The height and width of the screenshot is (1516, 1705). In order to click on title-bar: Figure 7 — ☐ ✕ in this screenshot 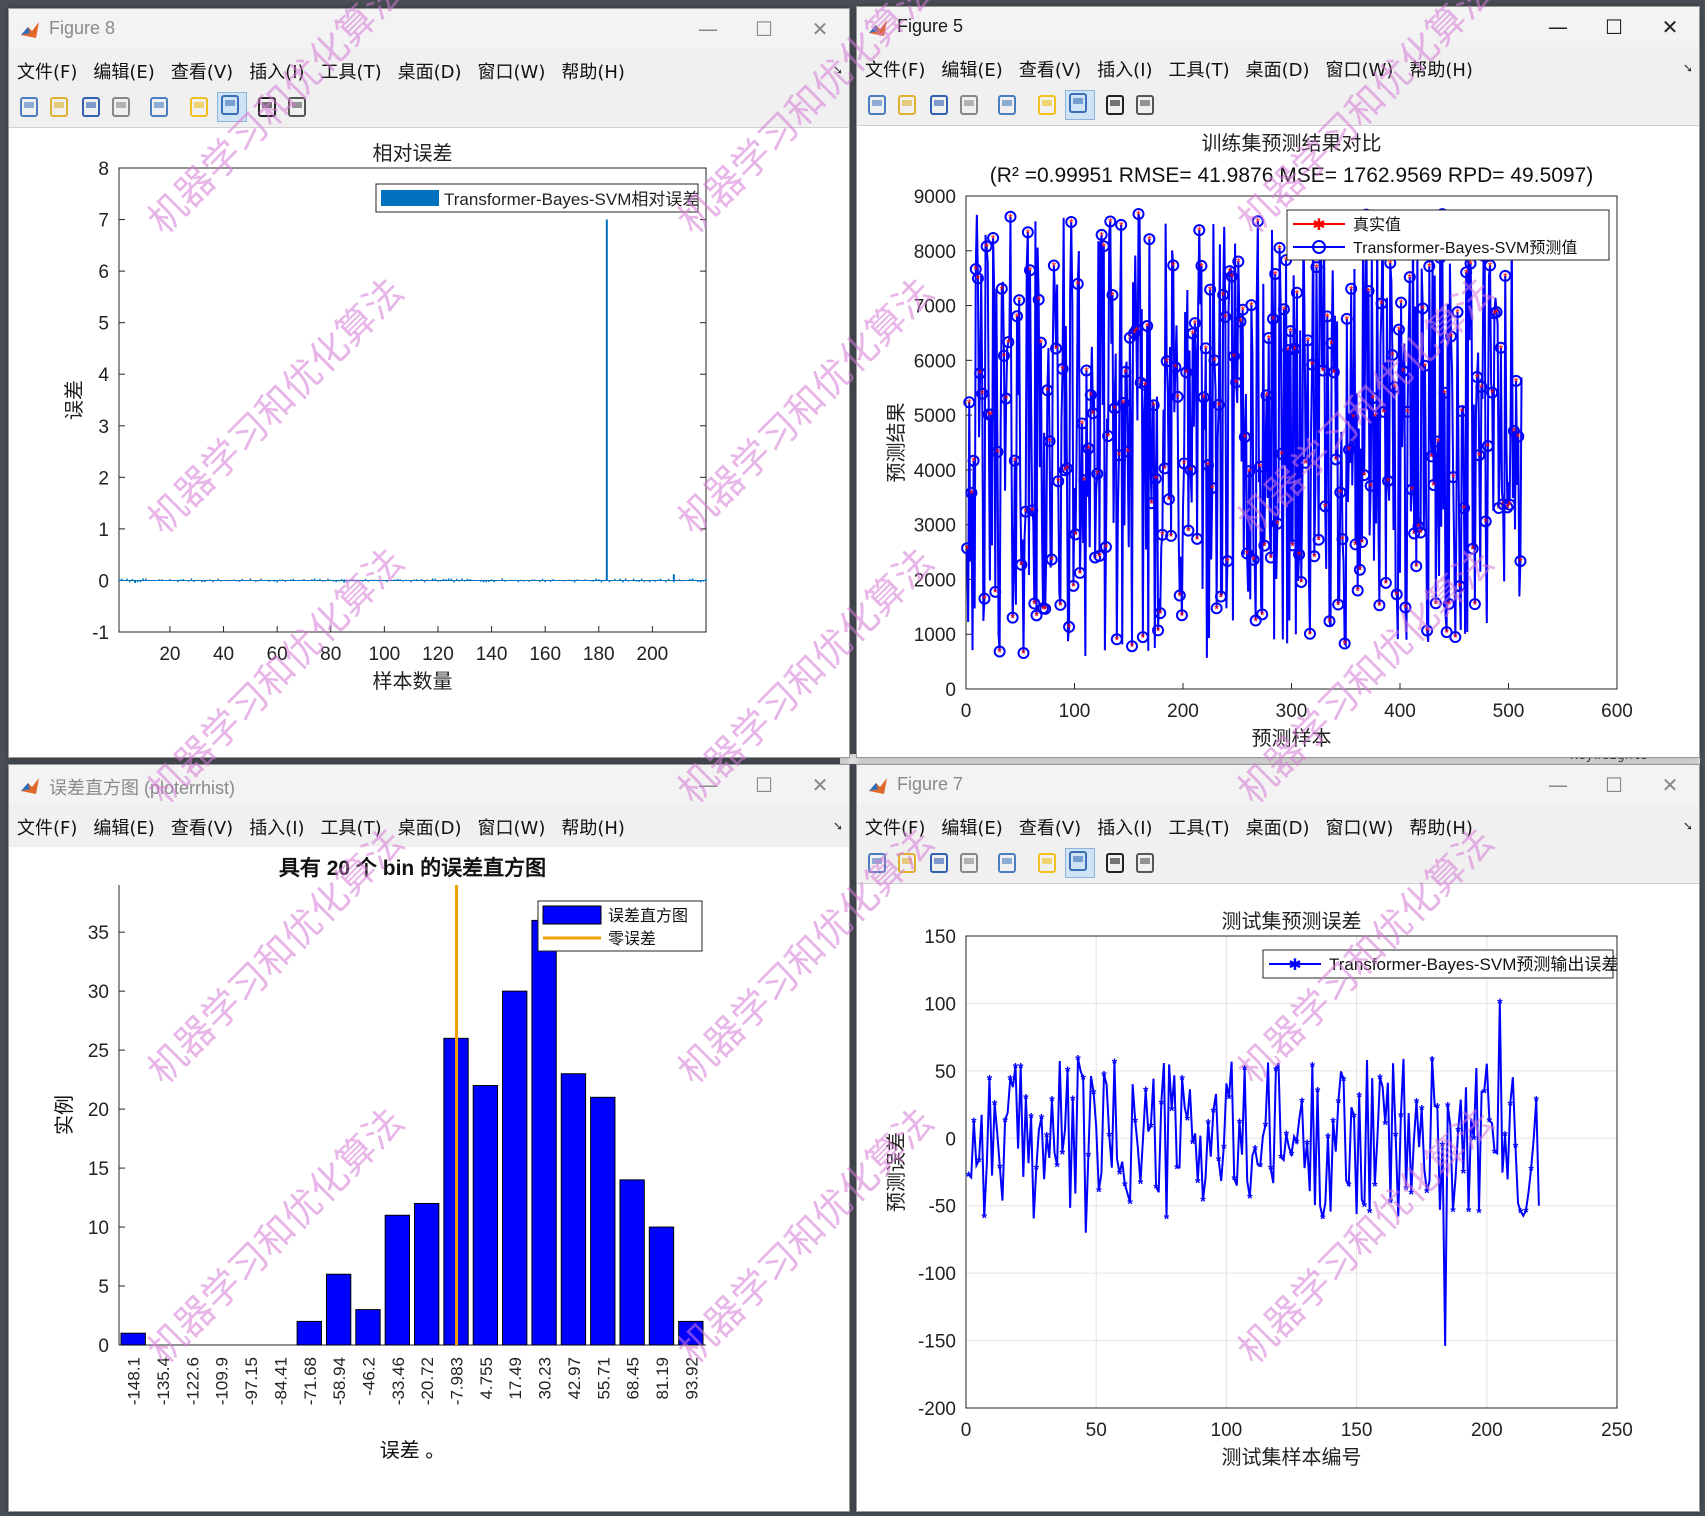, I will do `click(1278, 785)`.